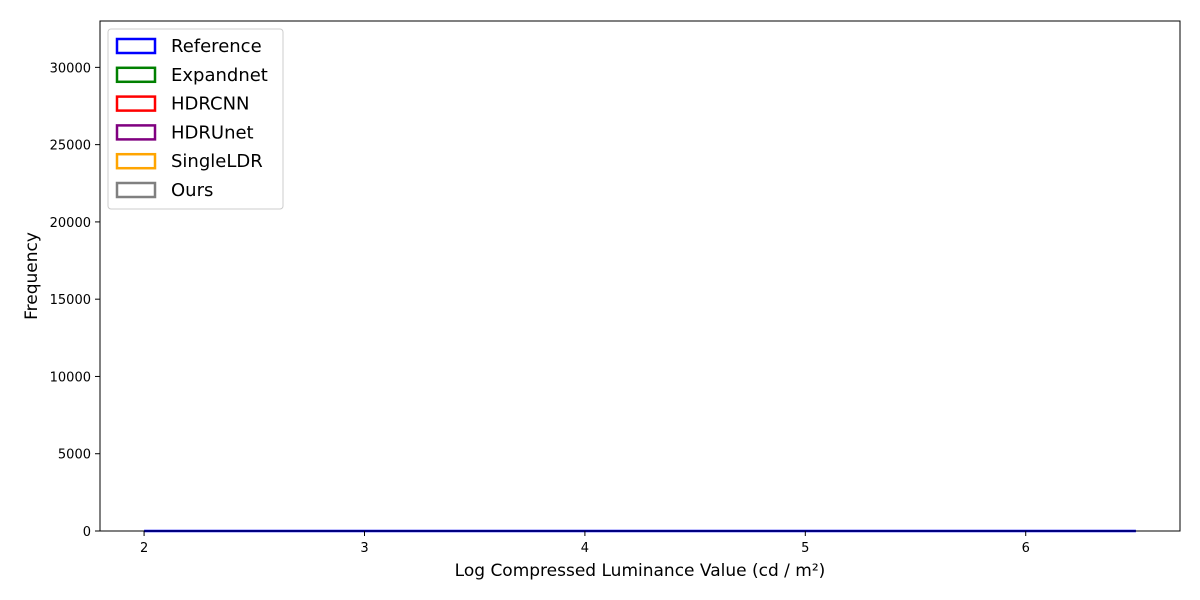 The image size is (1200, 600). What do you see at coordinates (136, 75) in the screenshot?
I see `legend-swatch-expandnet` at bounding box center [136, 75].